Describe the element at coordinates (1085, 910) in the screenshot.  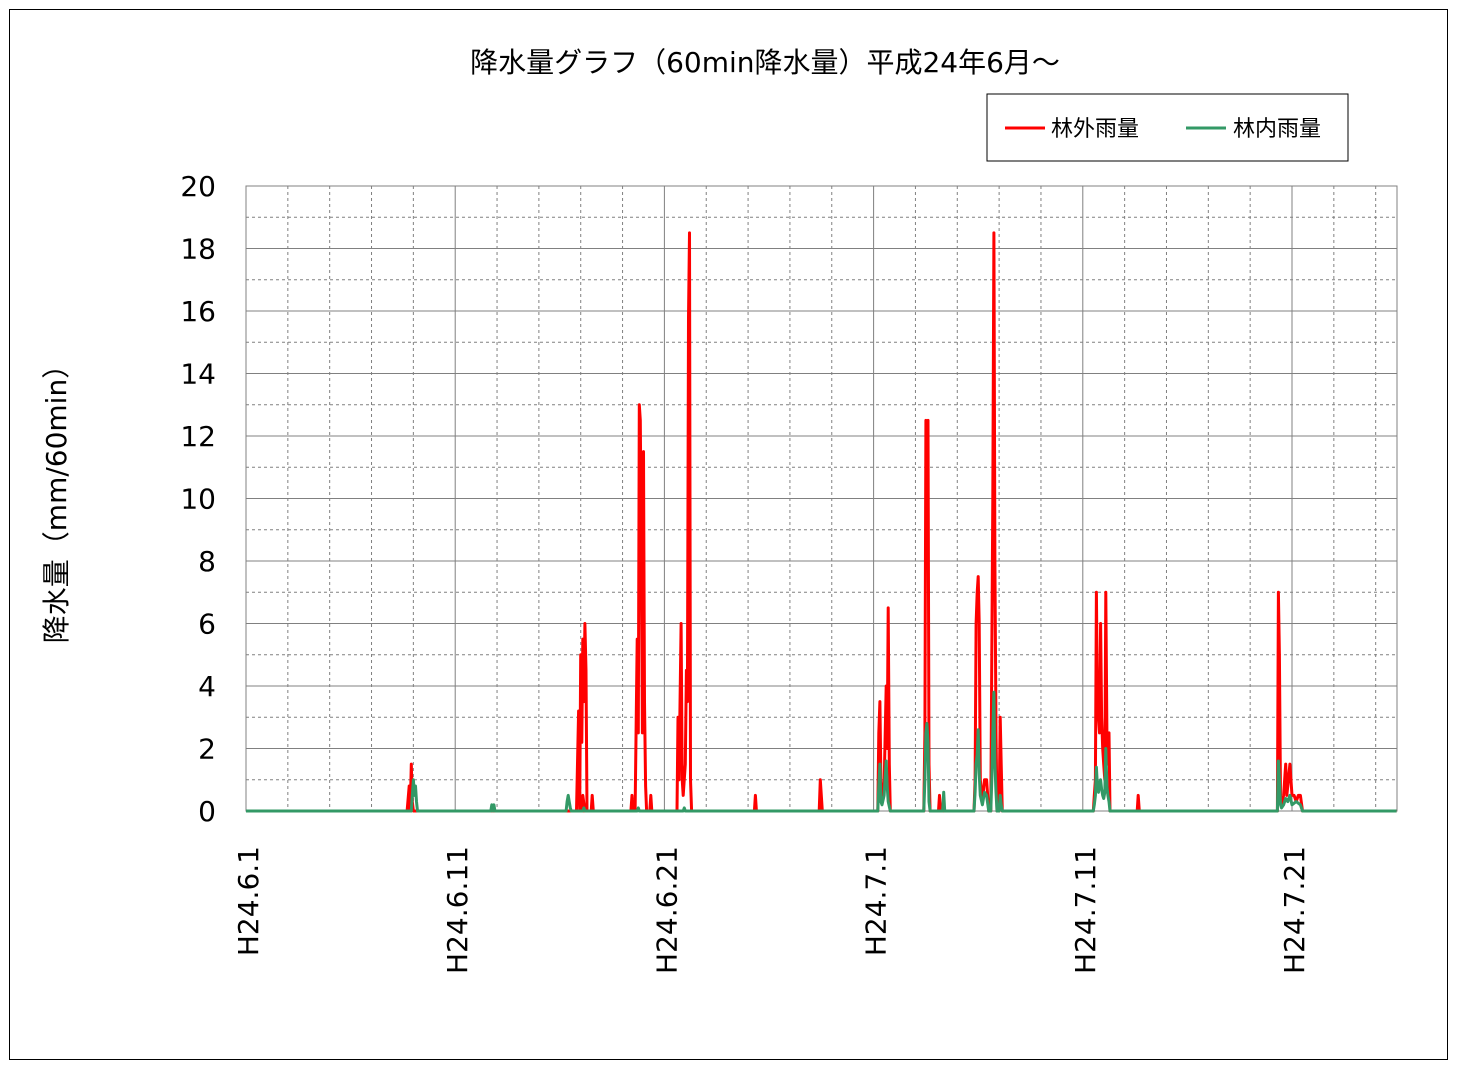
I see `x-tick-label: H24.7.11` at that location.